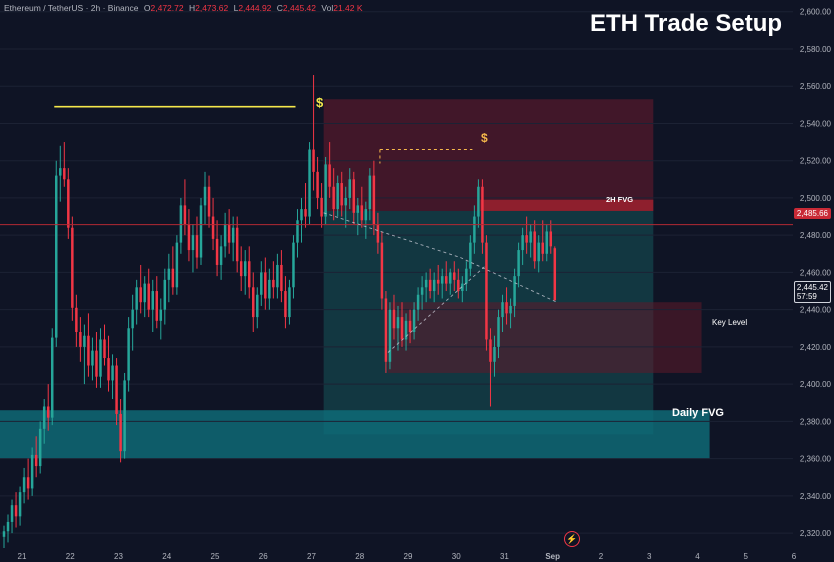 The height and width of the screenshot is (562, 834). I want to click on daily-fvg-label: Daily FVG, so click(698, 413).